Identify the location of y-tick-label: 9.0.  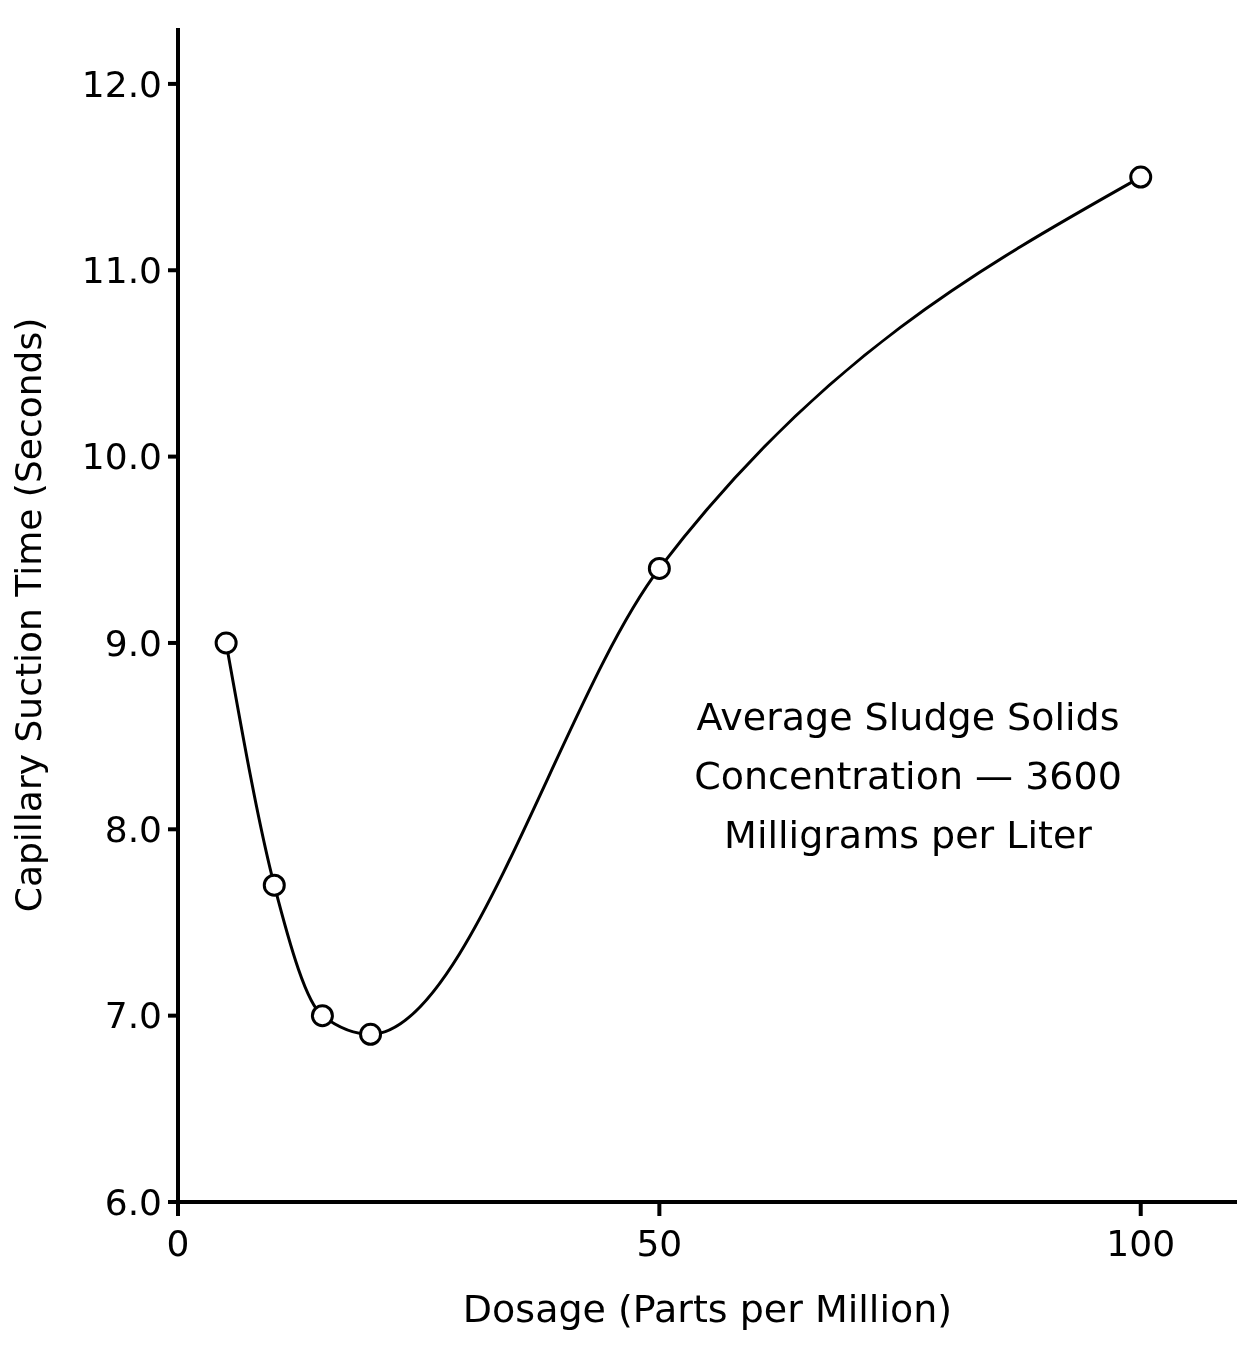
(133, 643).